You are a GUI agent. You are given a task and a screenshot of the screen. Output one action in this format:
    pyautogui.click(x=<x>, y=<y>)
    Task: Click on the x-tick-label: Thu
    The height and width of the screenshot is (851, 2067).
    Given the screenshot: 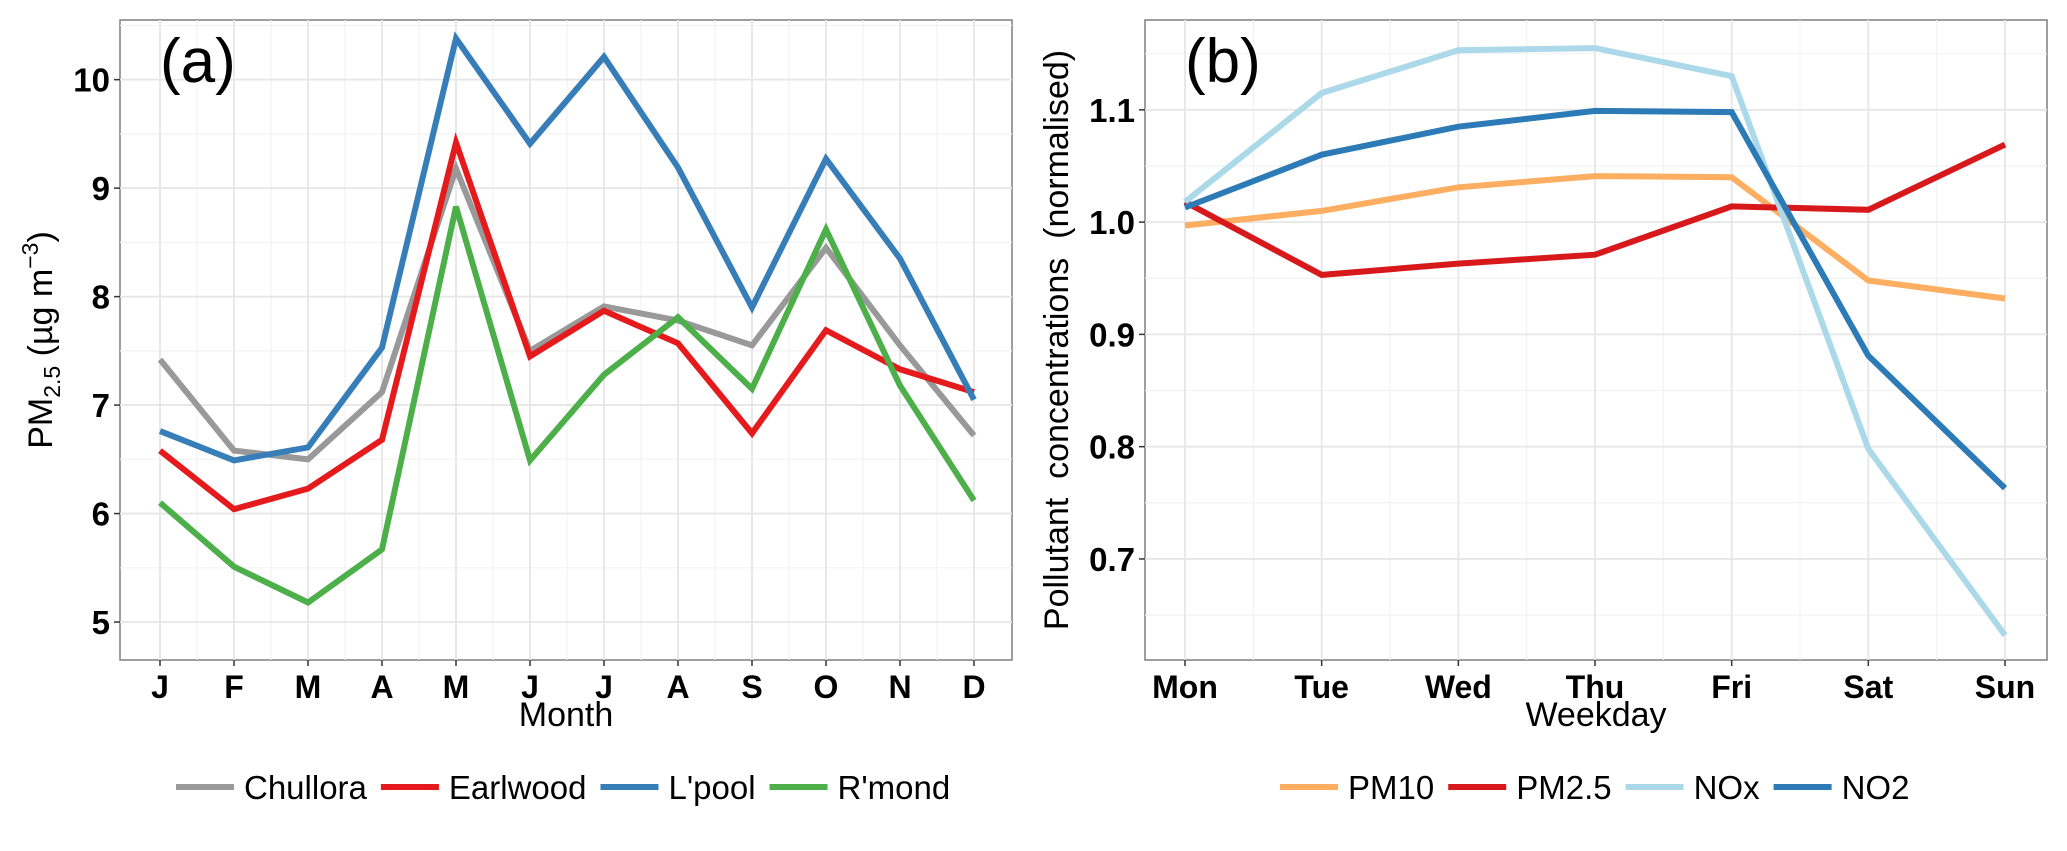 What is the action you would take?
    pyautogui.click(x=1595, y=687)
    